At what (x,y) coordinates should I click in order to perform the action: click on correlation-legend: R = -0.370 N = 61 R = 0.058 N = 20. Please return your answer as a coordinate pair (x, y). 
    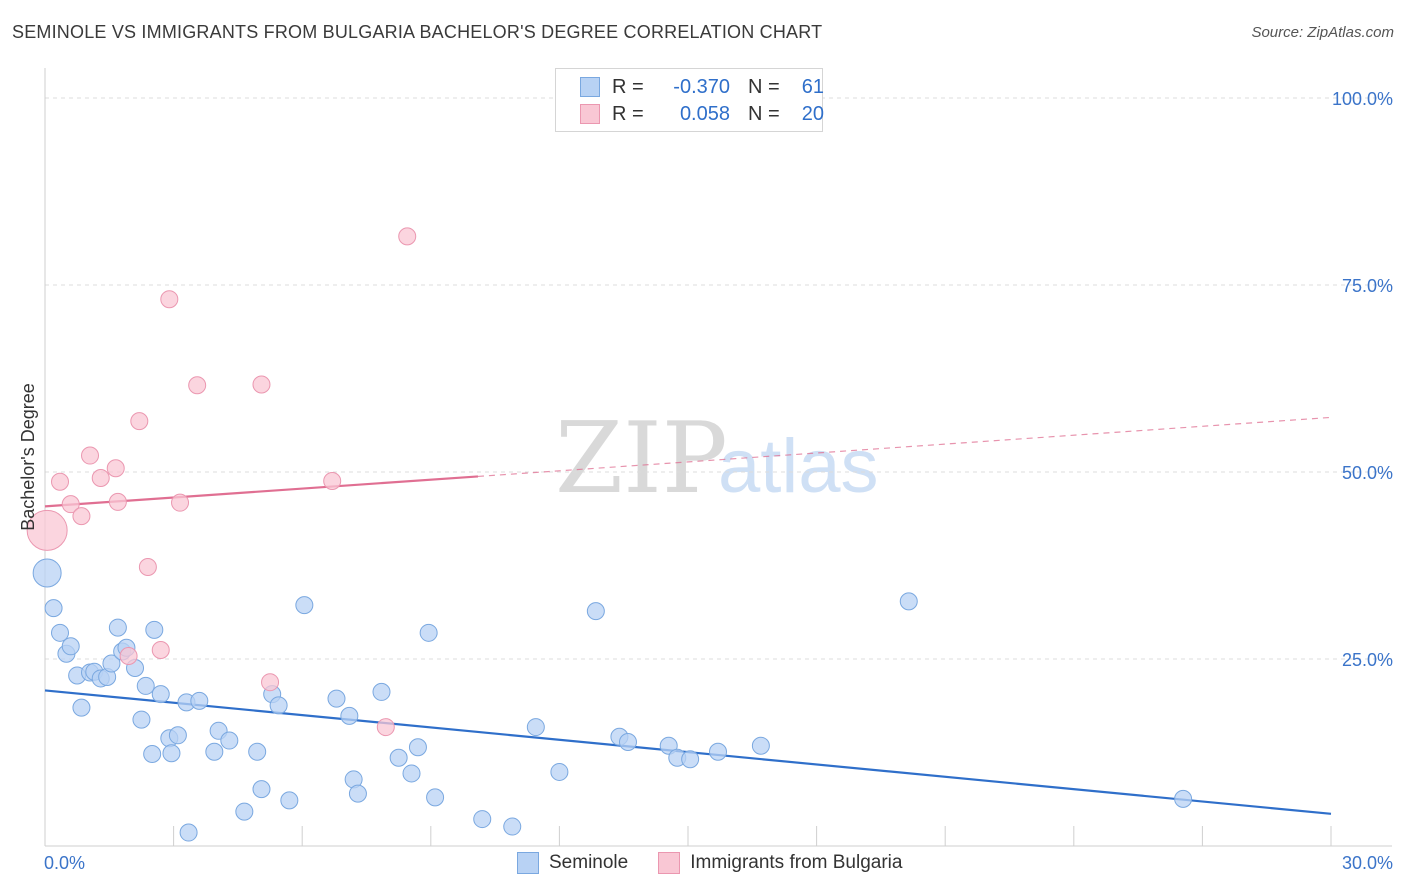
    Looking at the image, I should click on (689, 100).